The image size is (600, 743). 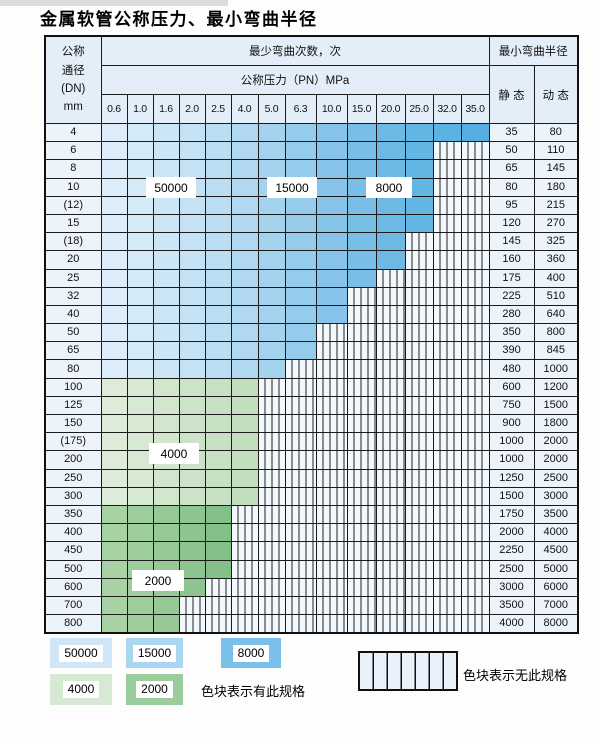 What do you see at coordinates (419, 109) in the screenshot?
I see `pressure-col-header: 25.0` at bounding box center [419, 109].